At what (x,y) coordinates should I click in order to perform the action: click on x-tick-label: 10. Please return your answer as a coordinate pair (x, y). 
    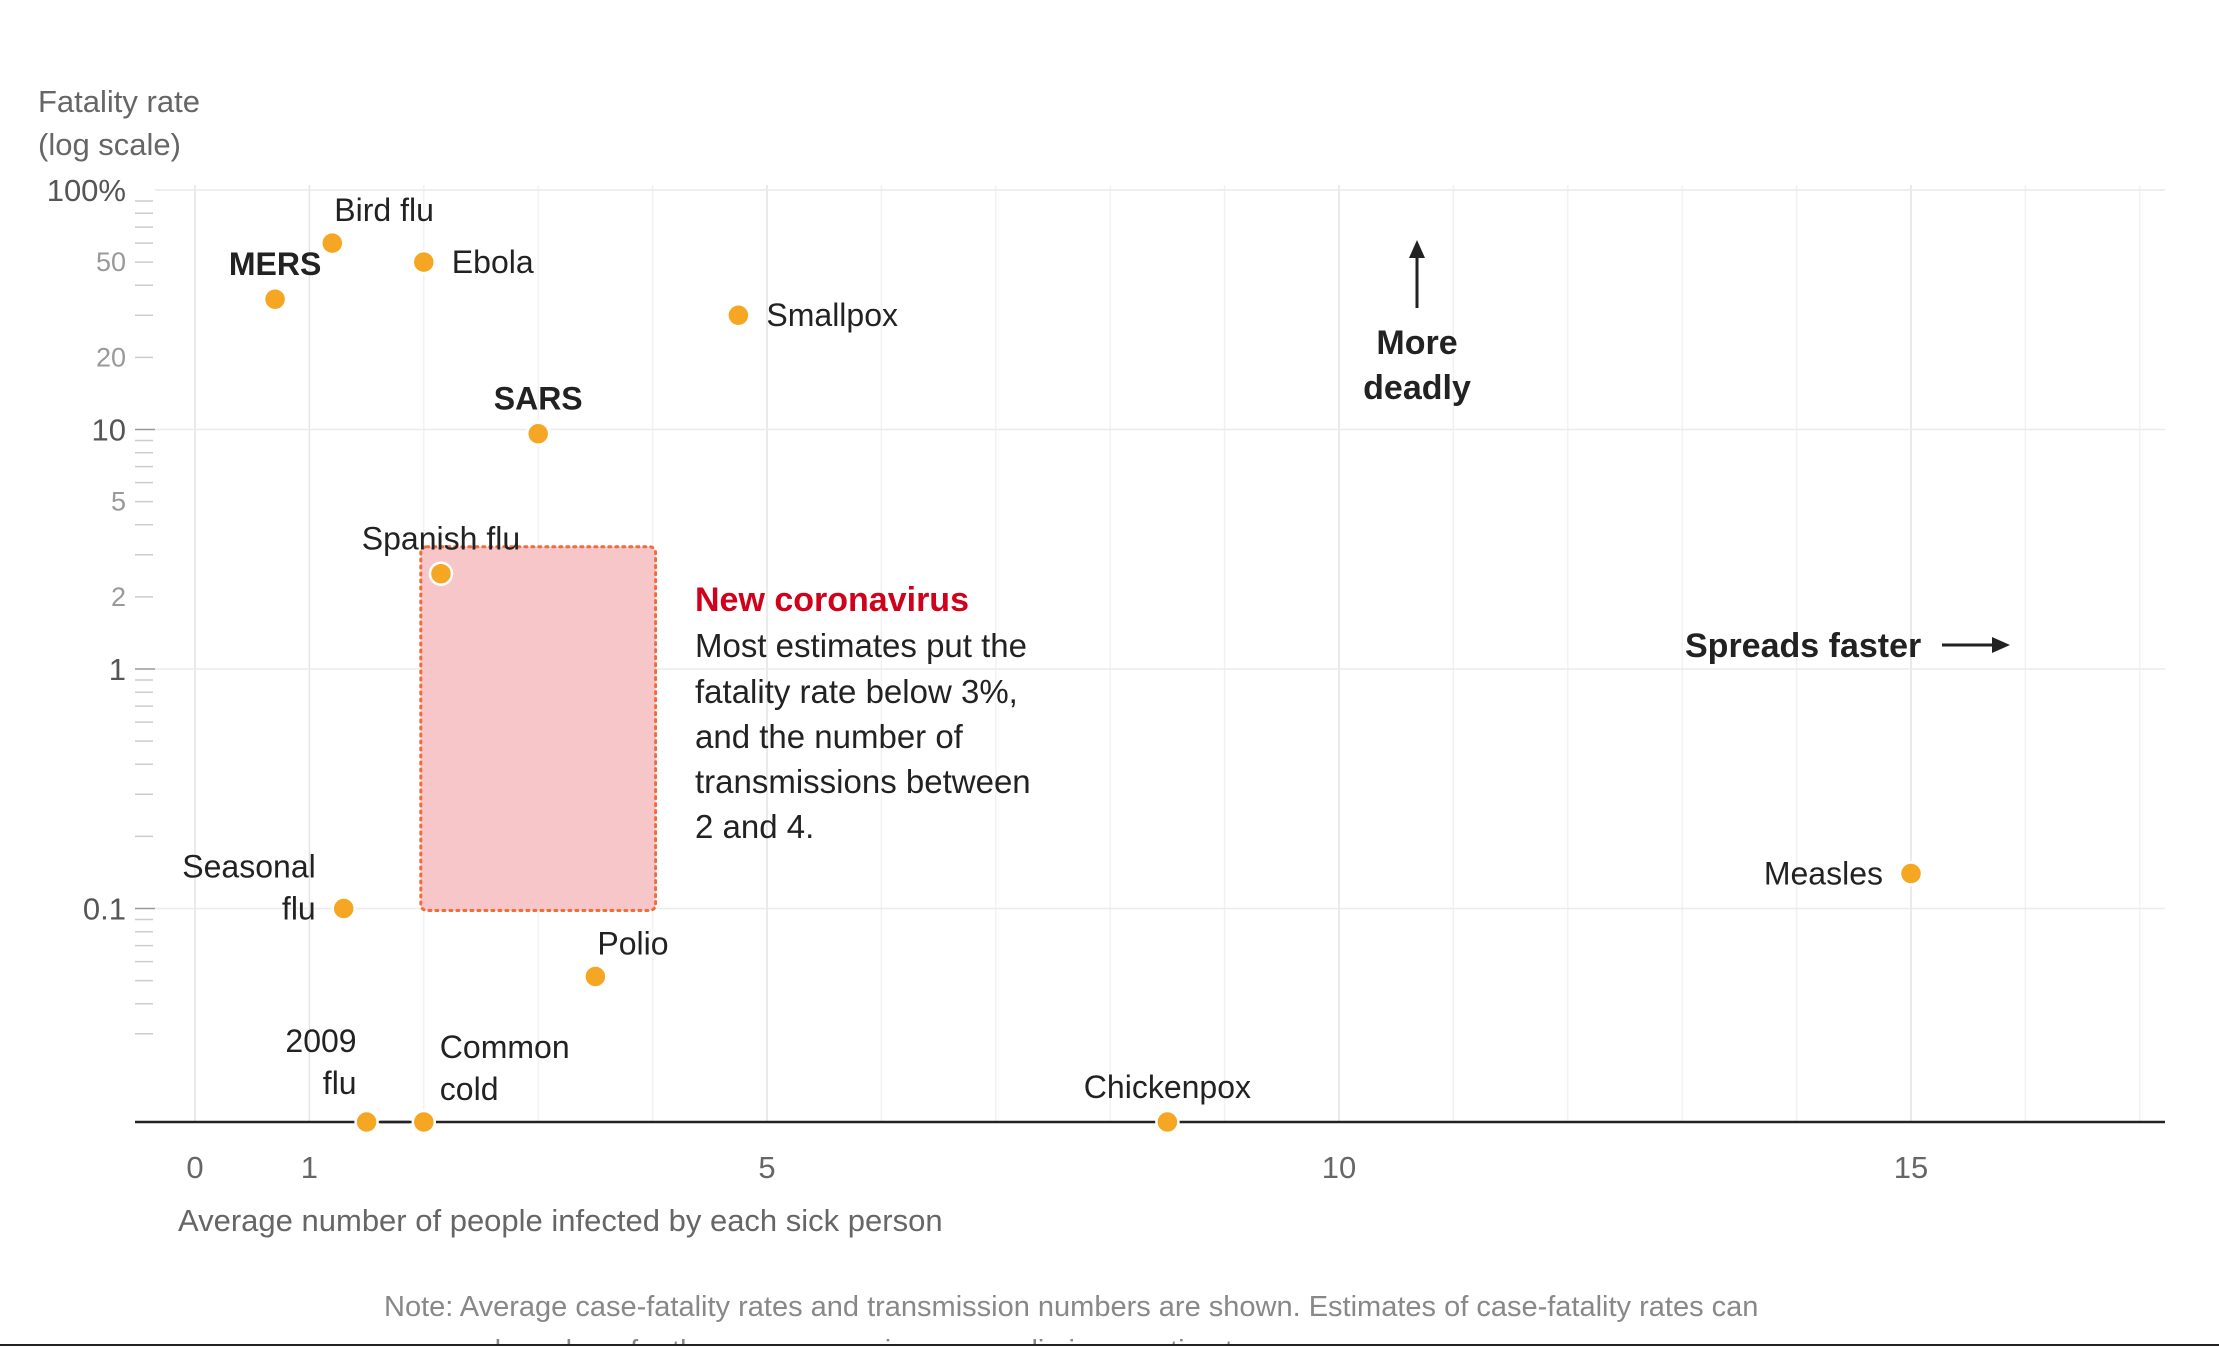
    Looking at the image, I should click on (1339, 1167).